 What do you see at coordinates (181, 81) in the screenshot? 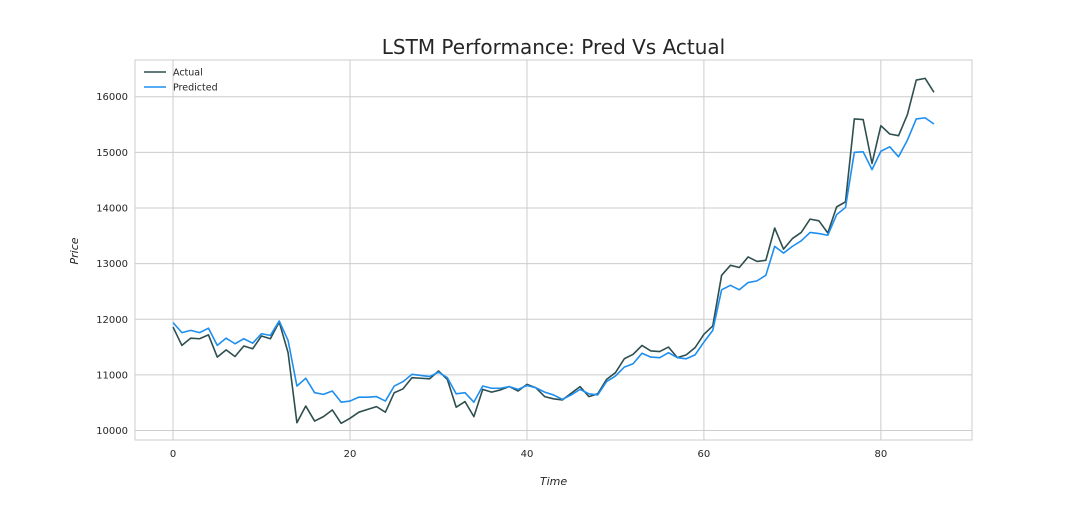
I see `legend: Actual Predicted` at bounding box center [181, 81].